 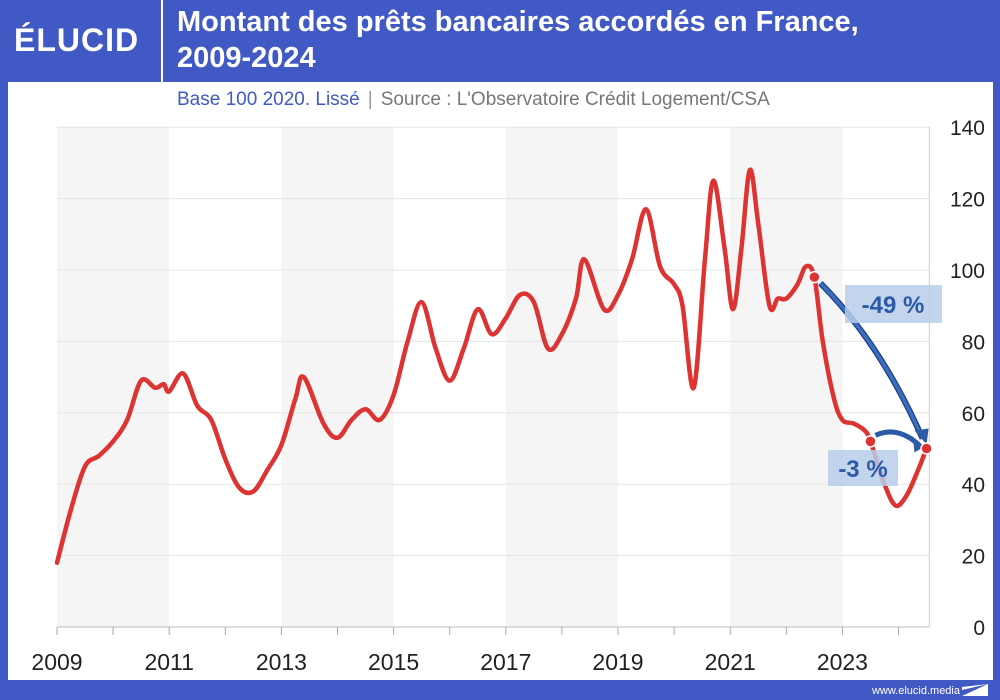 I want to click on x-tick-label: 2011, so click(x=168, y=662).